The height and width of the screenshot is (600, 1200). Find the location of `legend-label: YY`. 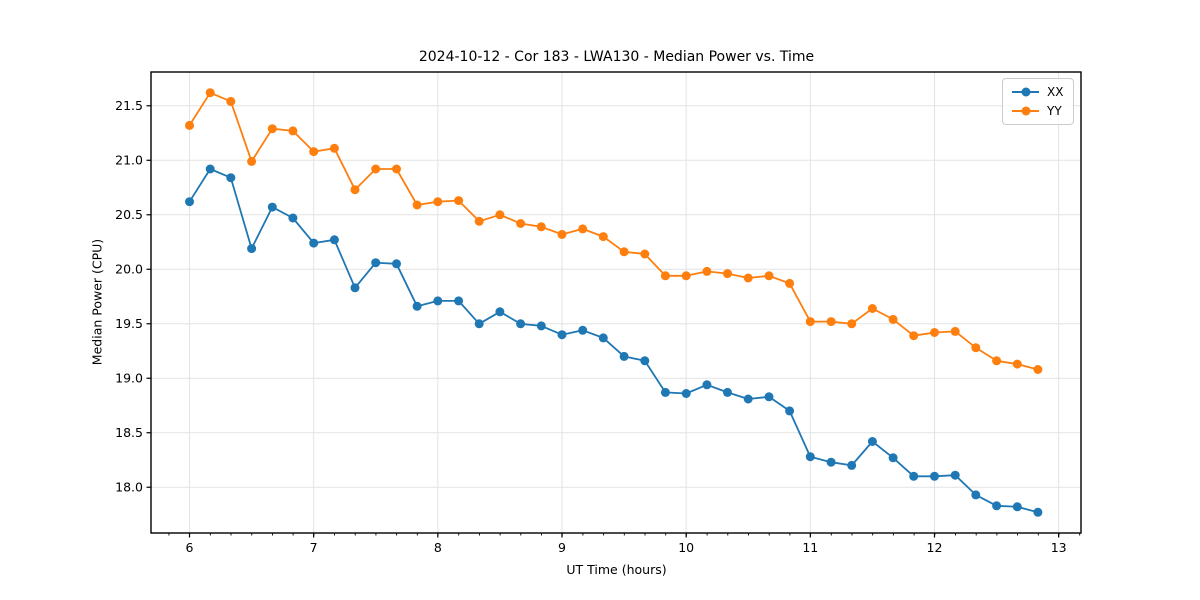

legend-label: YY is located at coordinates (1054, 111).